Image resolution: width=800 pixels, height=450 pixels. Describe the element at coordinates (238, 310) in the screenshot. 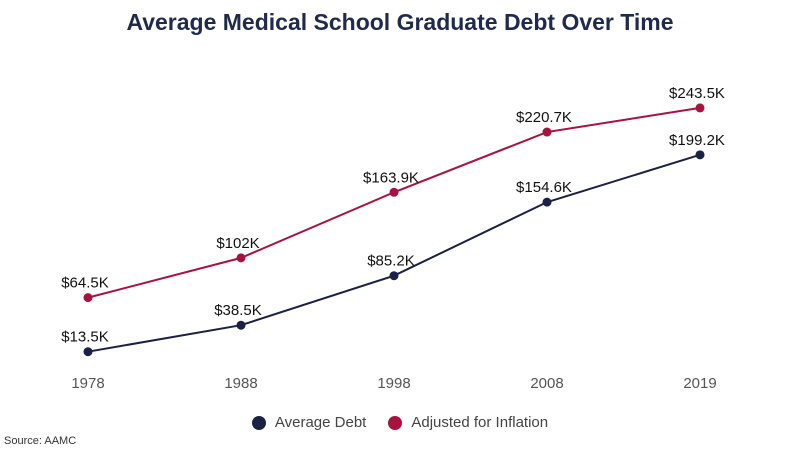

I see `data-label: $38.5K` at that location.